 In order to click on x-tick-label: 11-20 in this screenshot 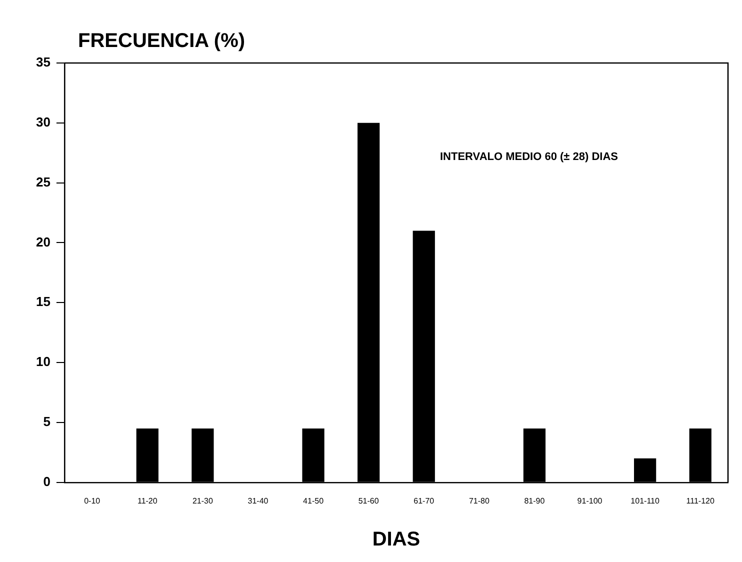, I will do `click(147, 501)`.